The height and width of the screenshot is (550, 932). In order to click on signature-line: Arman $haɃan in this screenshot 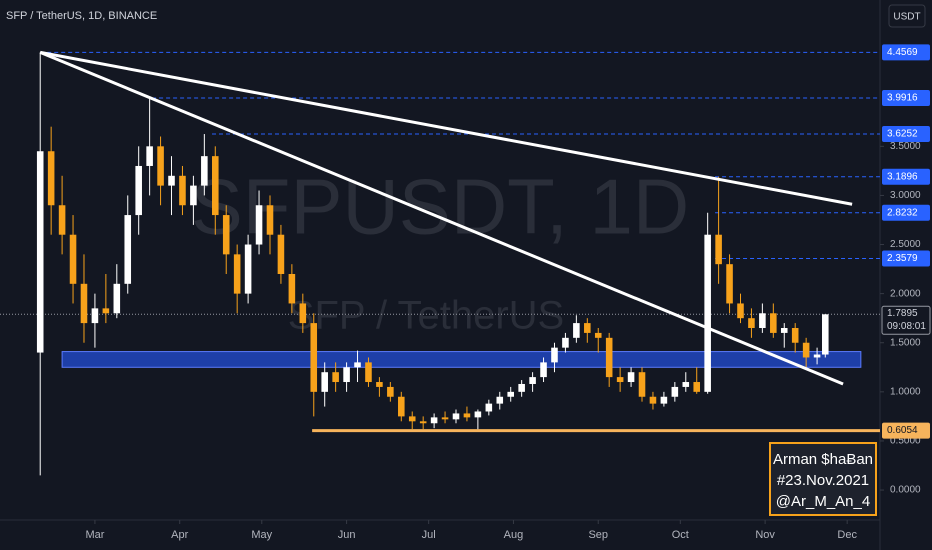, I will do `click(823, 459)`.